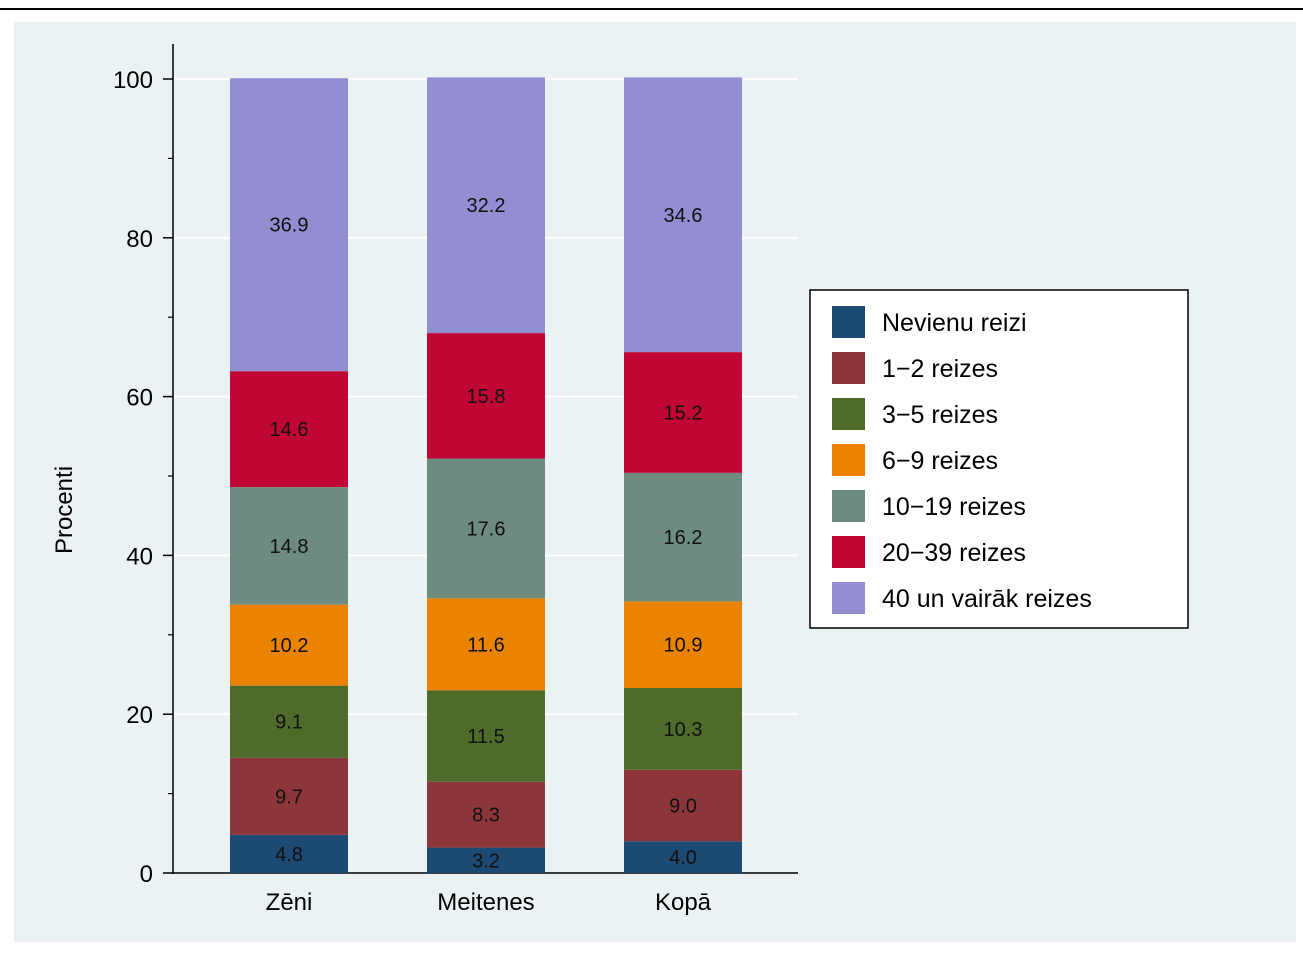 Image resolution: width=1303 pixels, height=955 pixels. What do you see at coordinates (954, 553) in the screenshot?
I see `legend-label: 20−39 reizes` at bounding box center [954, 553].